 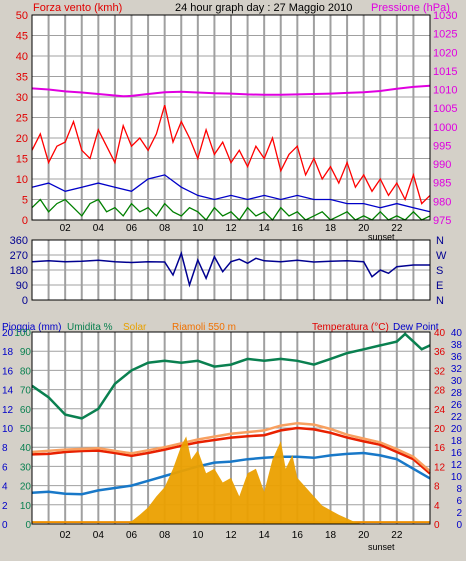 What do you see at coordinates (132, 535) in the screenshot?
I see `hour-tick-label: 06` at bounding box center [132, 535].